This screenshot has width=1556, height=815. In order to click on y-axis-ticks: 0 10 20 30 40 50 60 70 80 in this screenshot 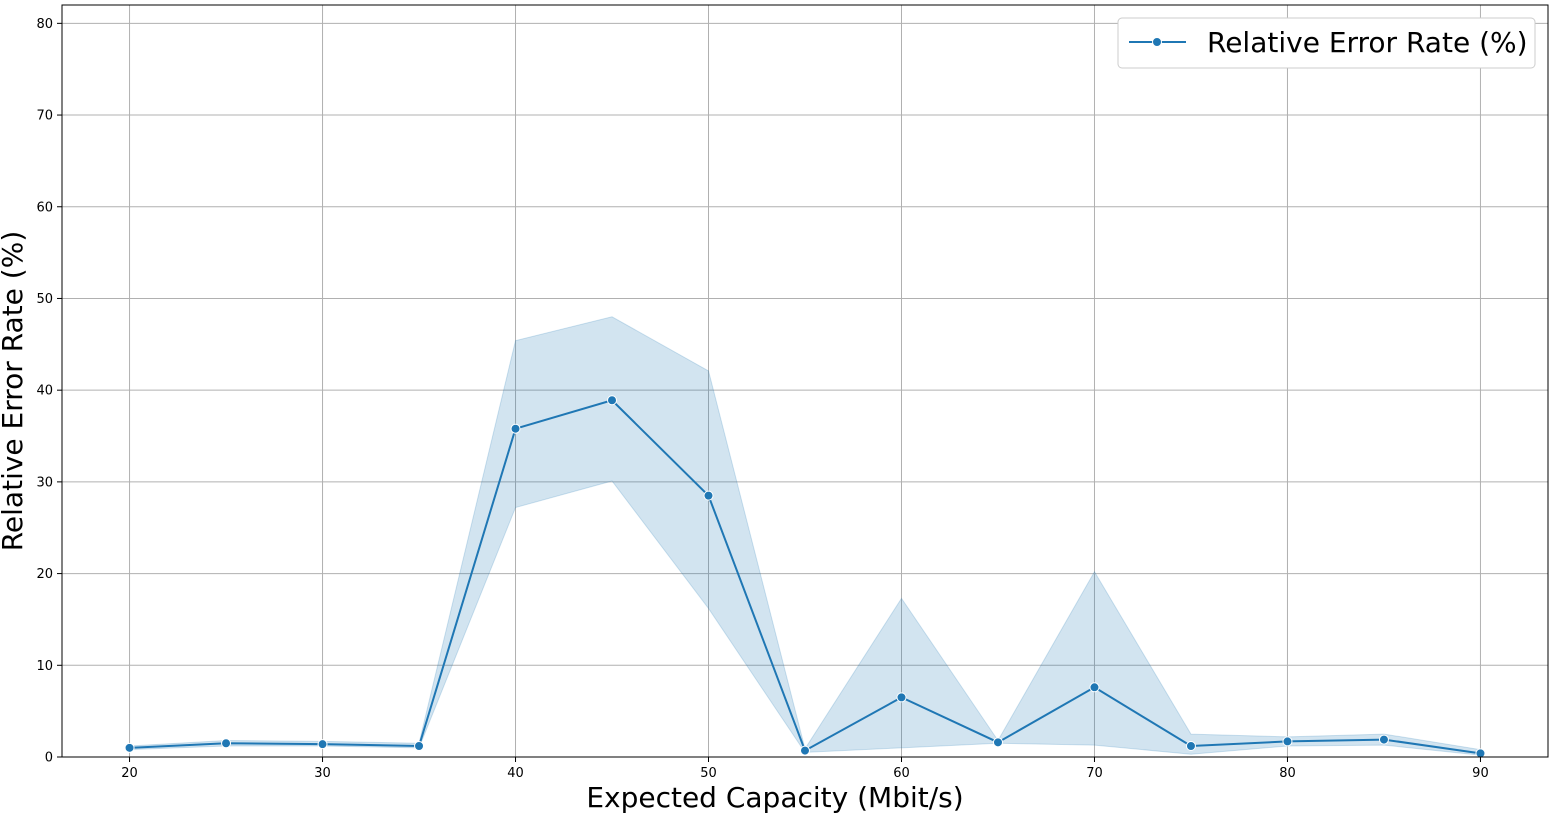, I will do `click(49, 391)`.